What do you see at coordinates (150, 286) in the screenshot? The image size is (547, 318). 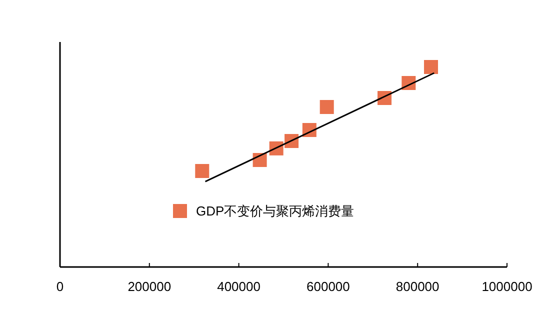 I see `x-tick-label: 200000` at bounding box center [150, 286].